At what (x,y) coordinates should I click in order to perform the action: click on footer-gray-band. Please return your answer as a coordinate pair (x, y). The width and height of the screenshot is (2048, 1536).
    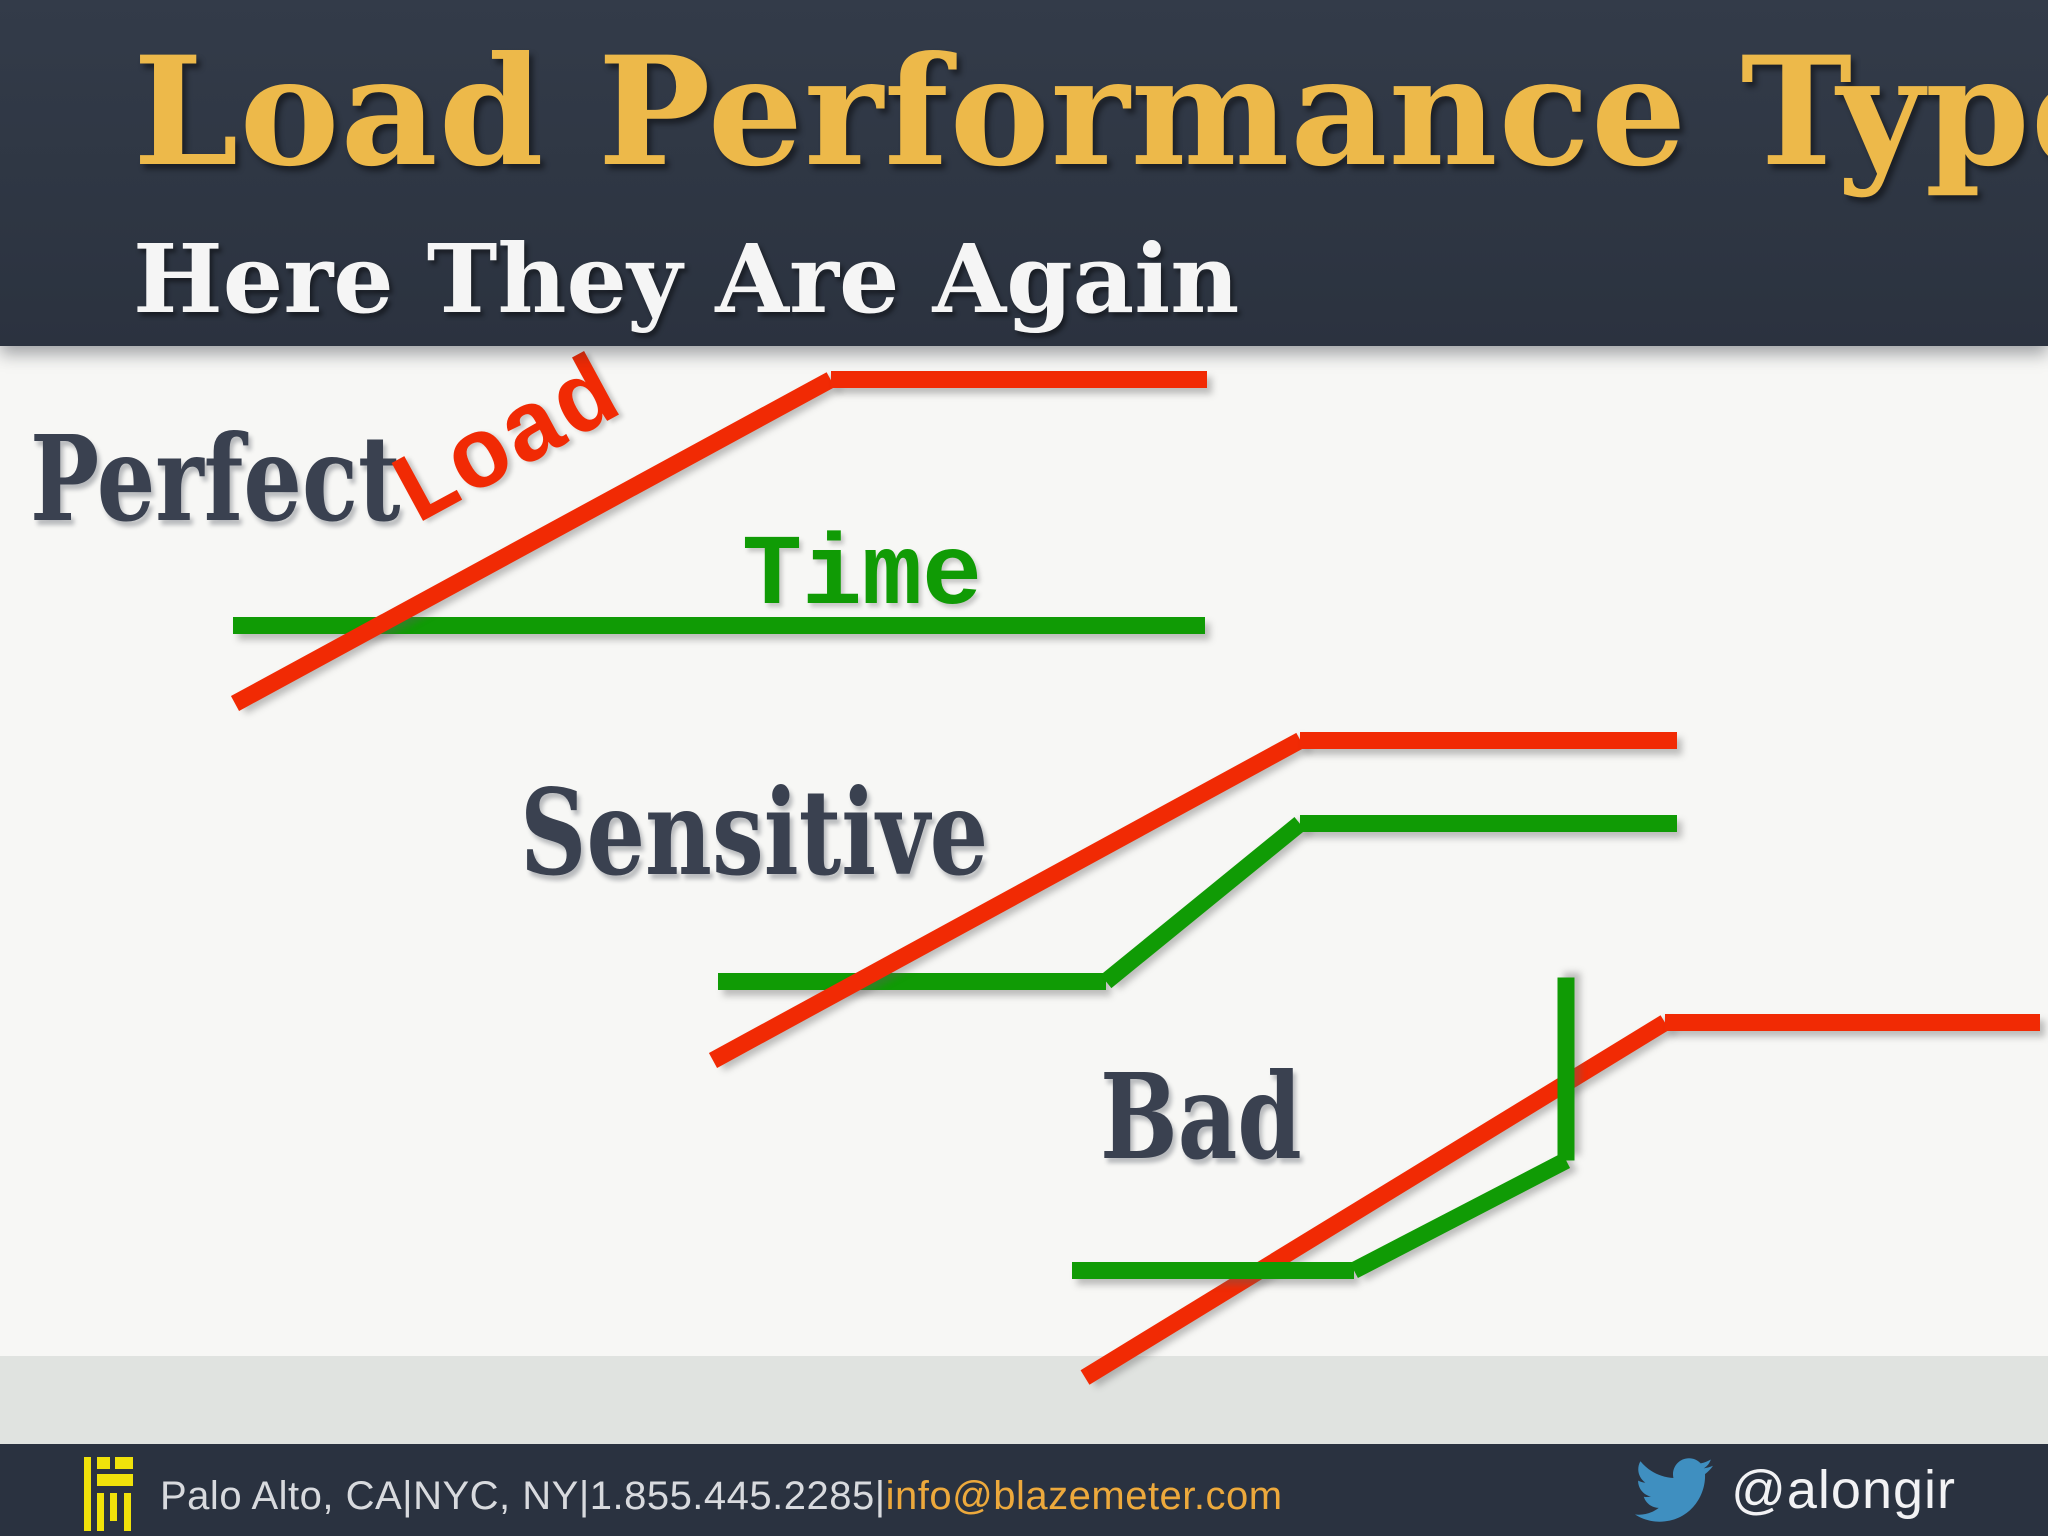
    Looking at the image, I should click on (1024, 1400).